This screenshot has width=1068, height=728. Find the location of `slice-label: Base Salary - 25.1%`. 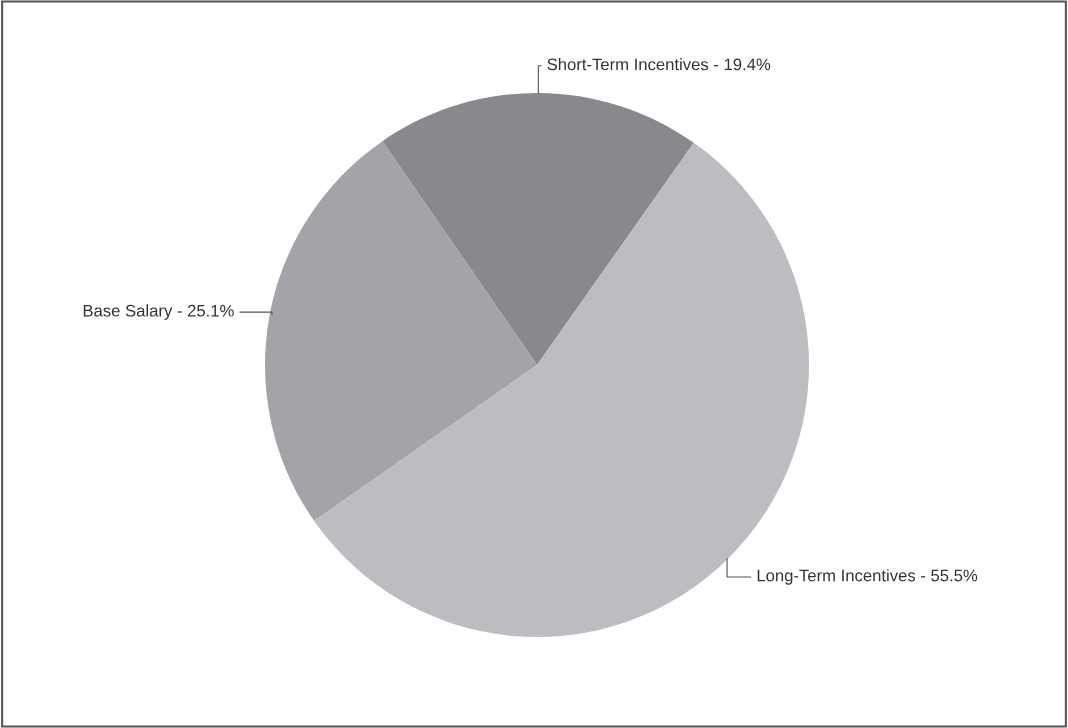

slice-label: Base Salary - 25.1% is located at coordinates (158, 312).